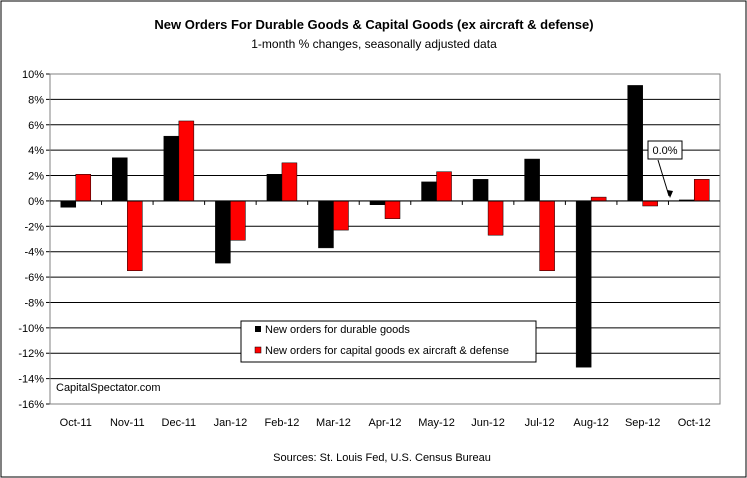  What do you see at coordinates (34, 227) in the screenshot?
I see `y-tick-label: -2%` at bounding box center [34, 227].